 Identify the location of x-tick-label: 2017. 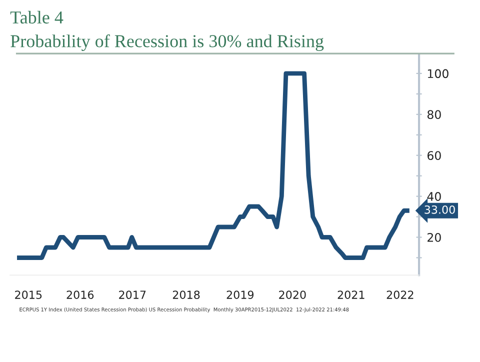
(132, 294).